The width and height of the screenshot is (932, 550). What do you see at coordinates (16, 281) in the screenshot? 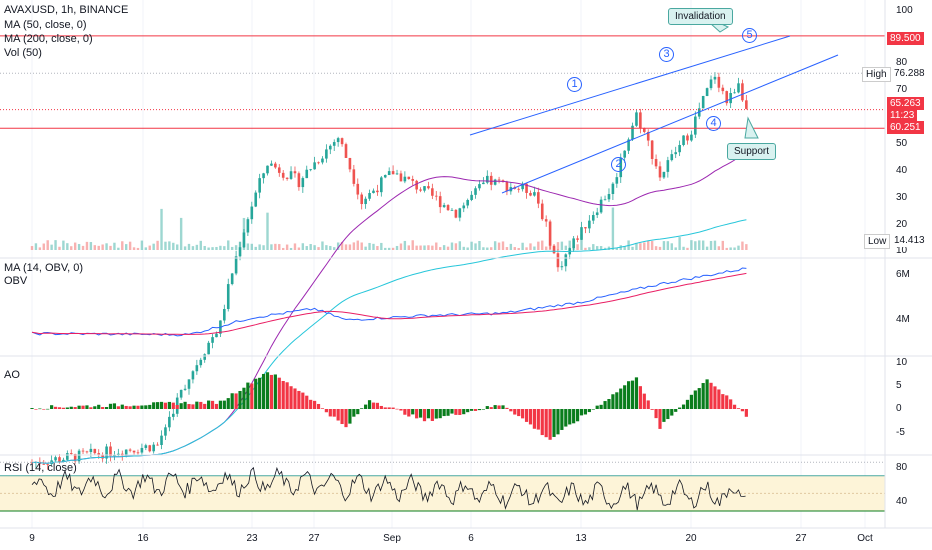
I see `obv-legend: OBV` at bounding box center [16, 281].